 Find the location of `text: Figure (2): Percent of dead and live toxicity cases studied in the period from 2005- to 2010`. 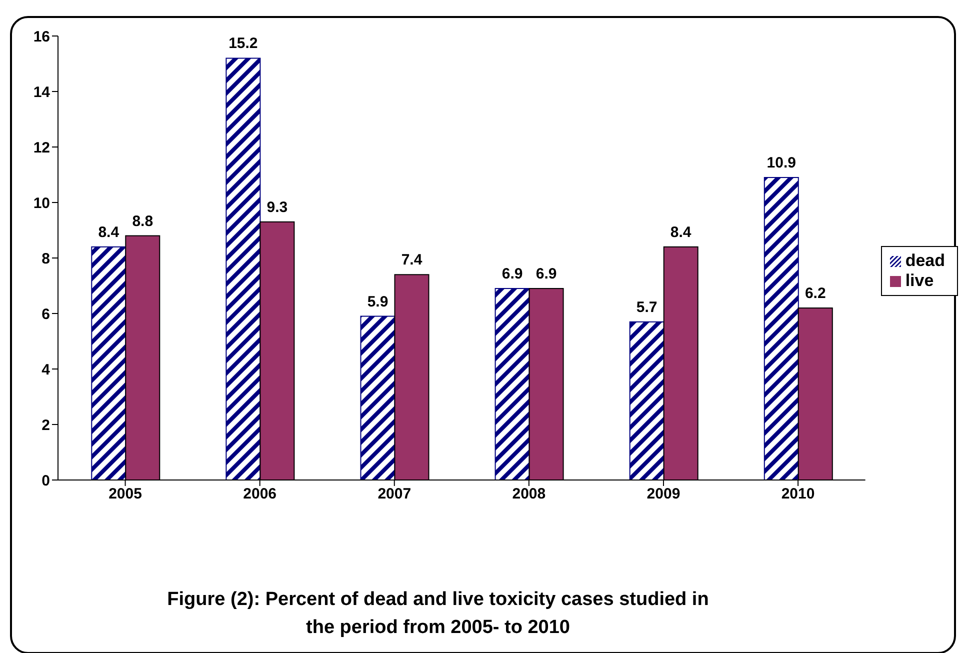

text: Figure (2): Percent of dead and live toxicity cases studied in the period from 2005- to 2010 is located at coordinates (438, 614).